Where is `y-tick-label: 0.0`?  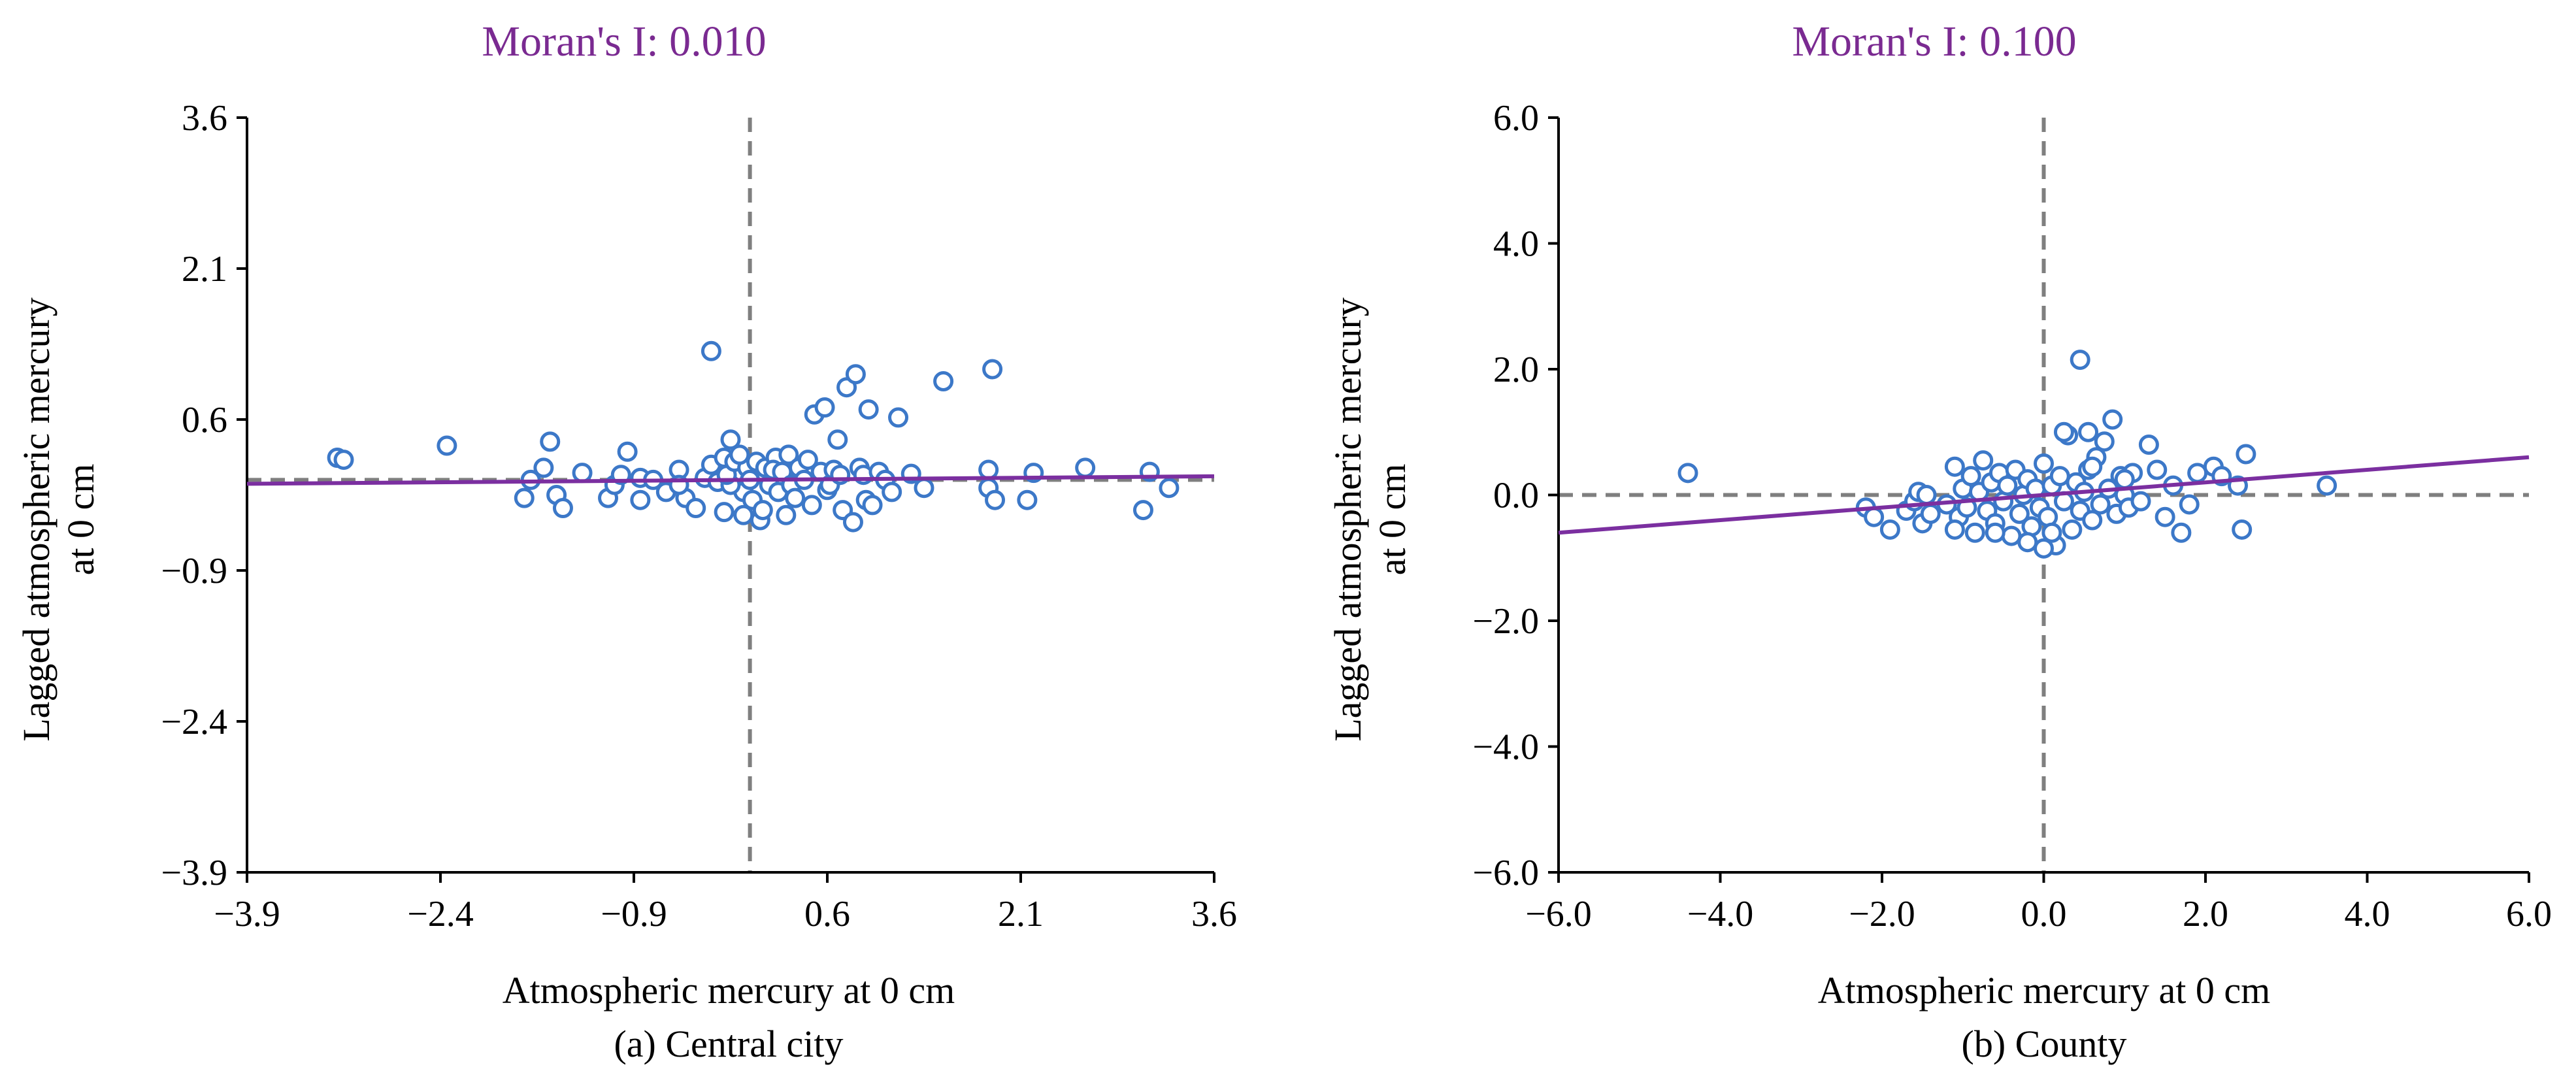 y-tick-label: 0.0 is located at coordinates (1516, 496).